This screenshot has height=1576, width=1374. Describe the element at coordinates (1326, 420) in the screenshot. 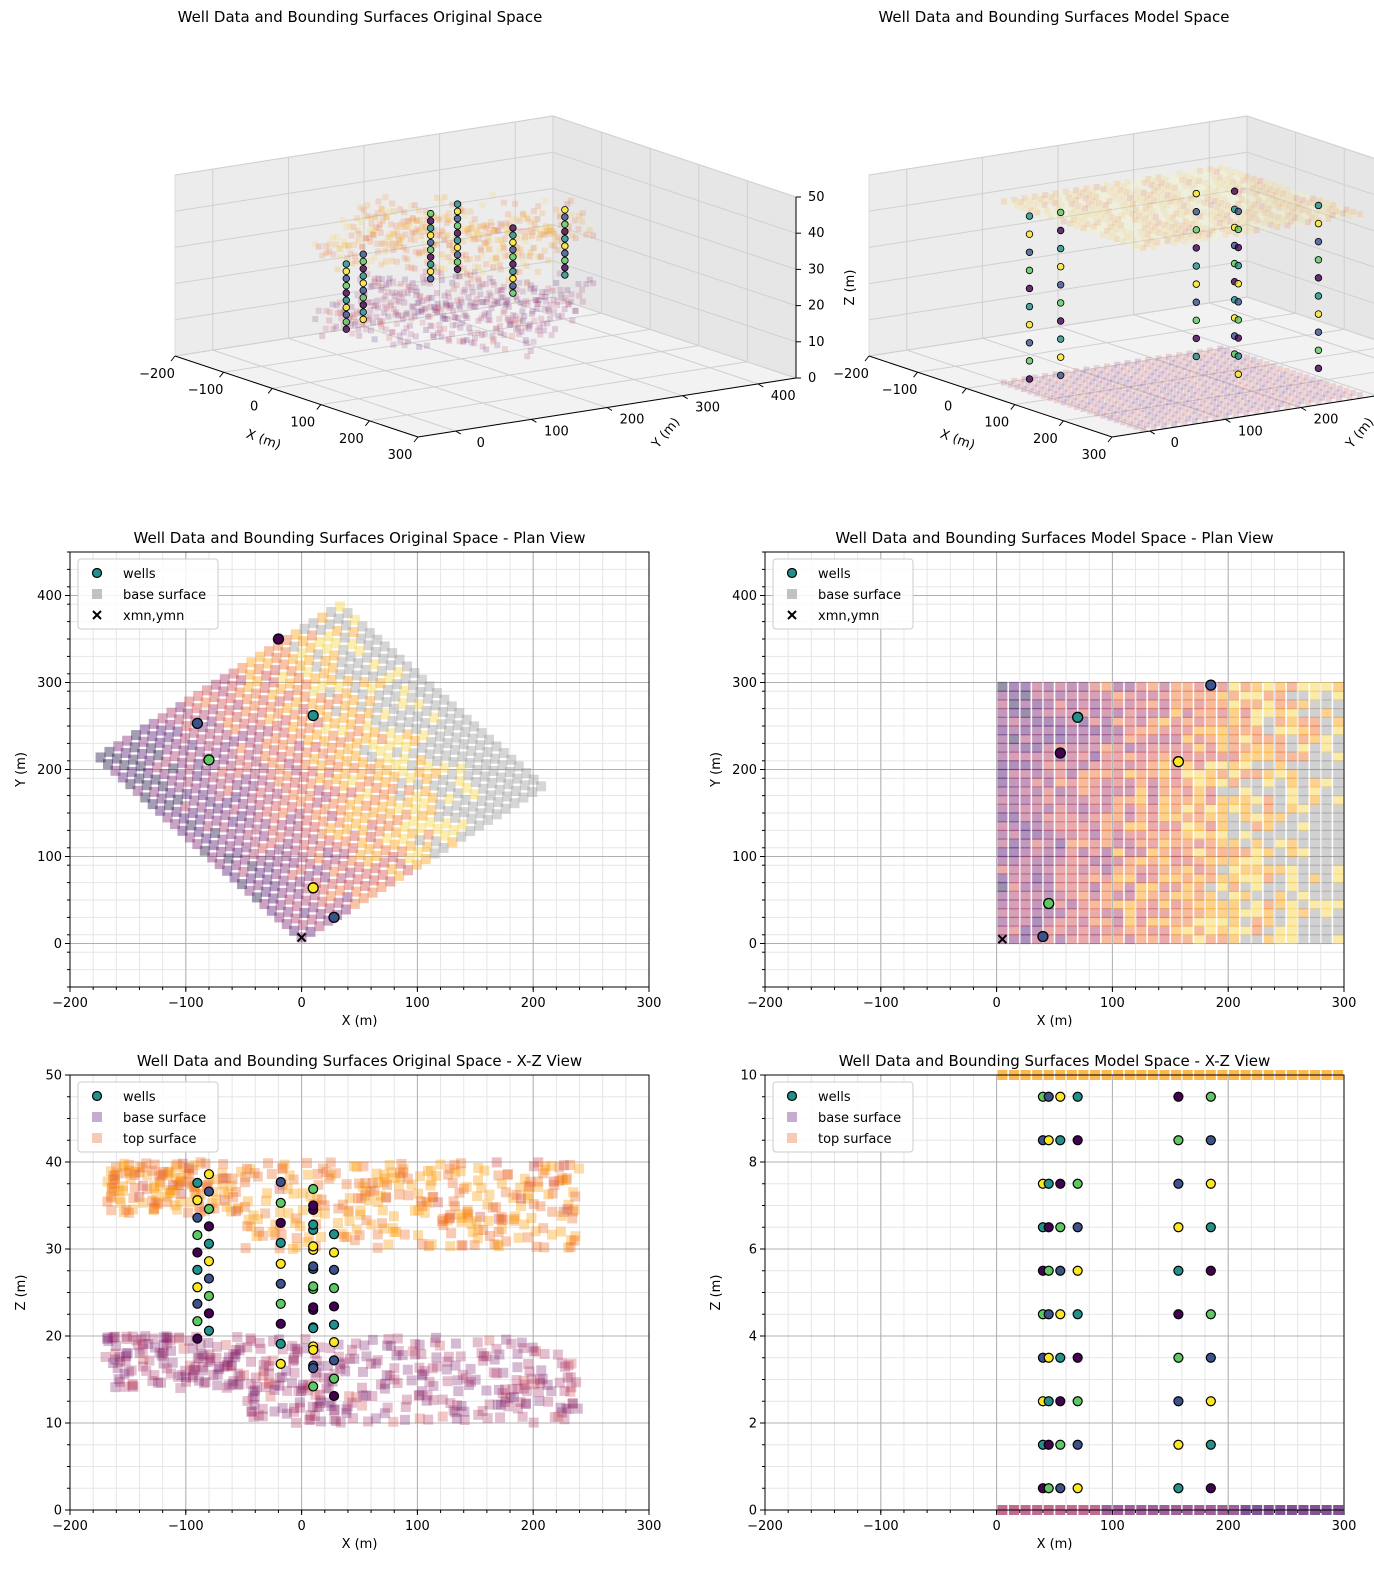

I see `y-tick-label: 200` at that location.